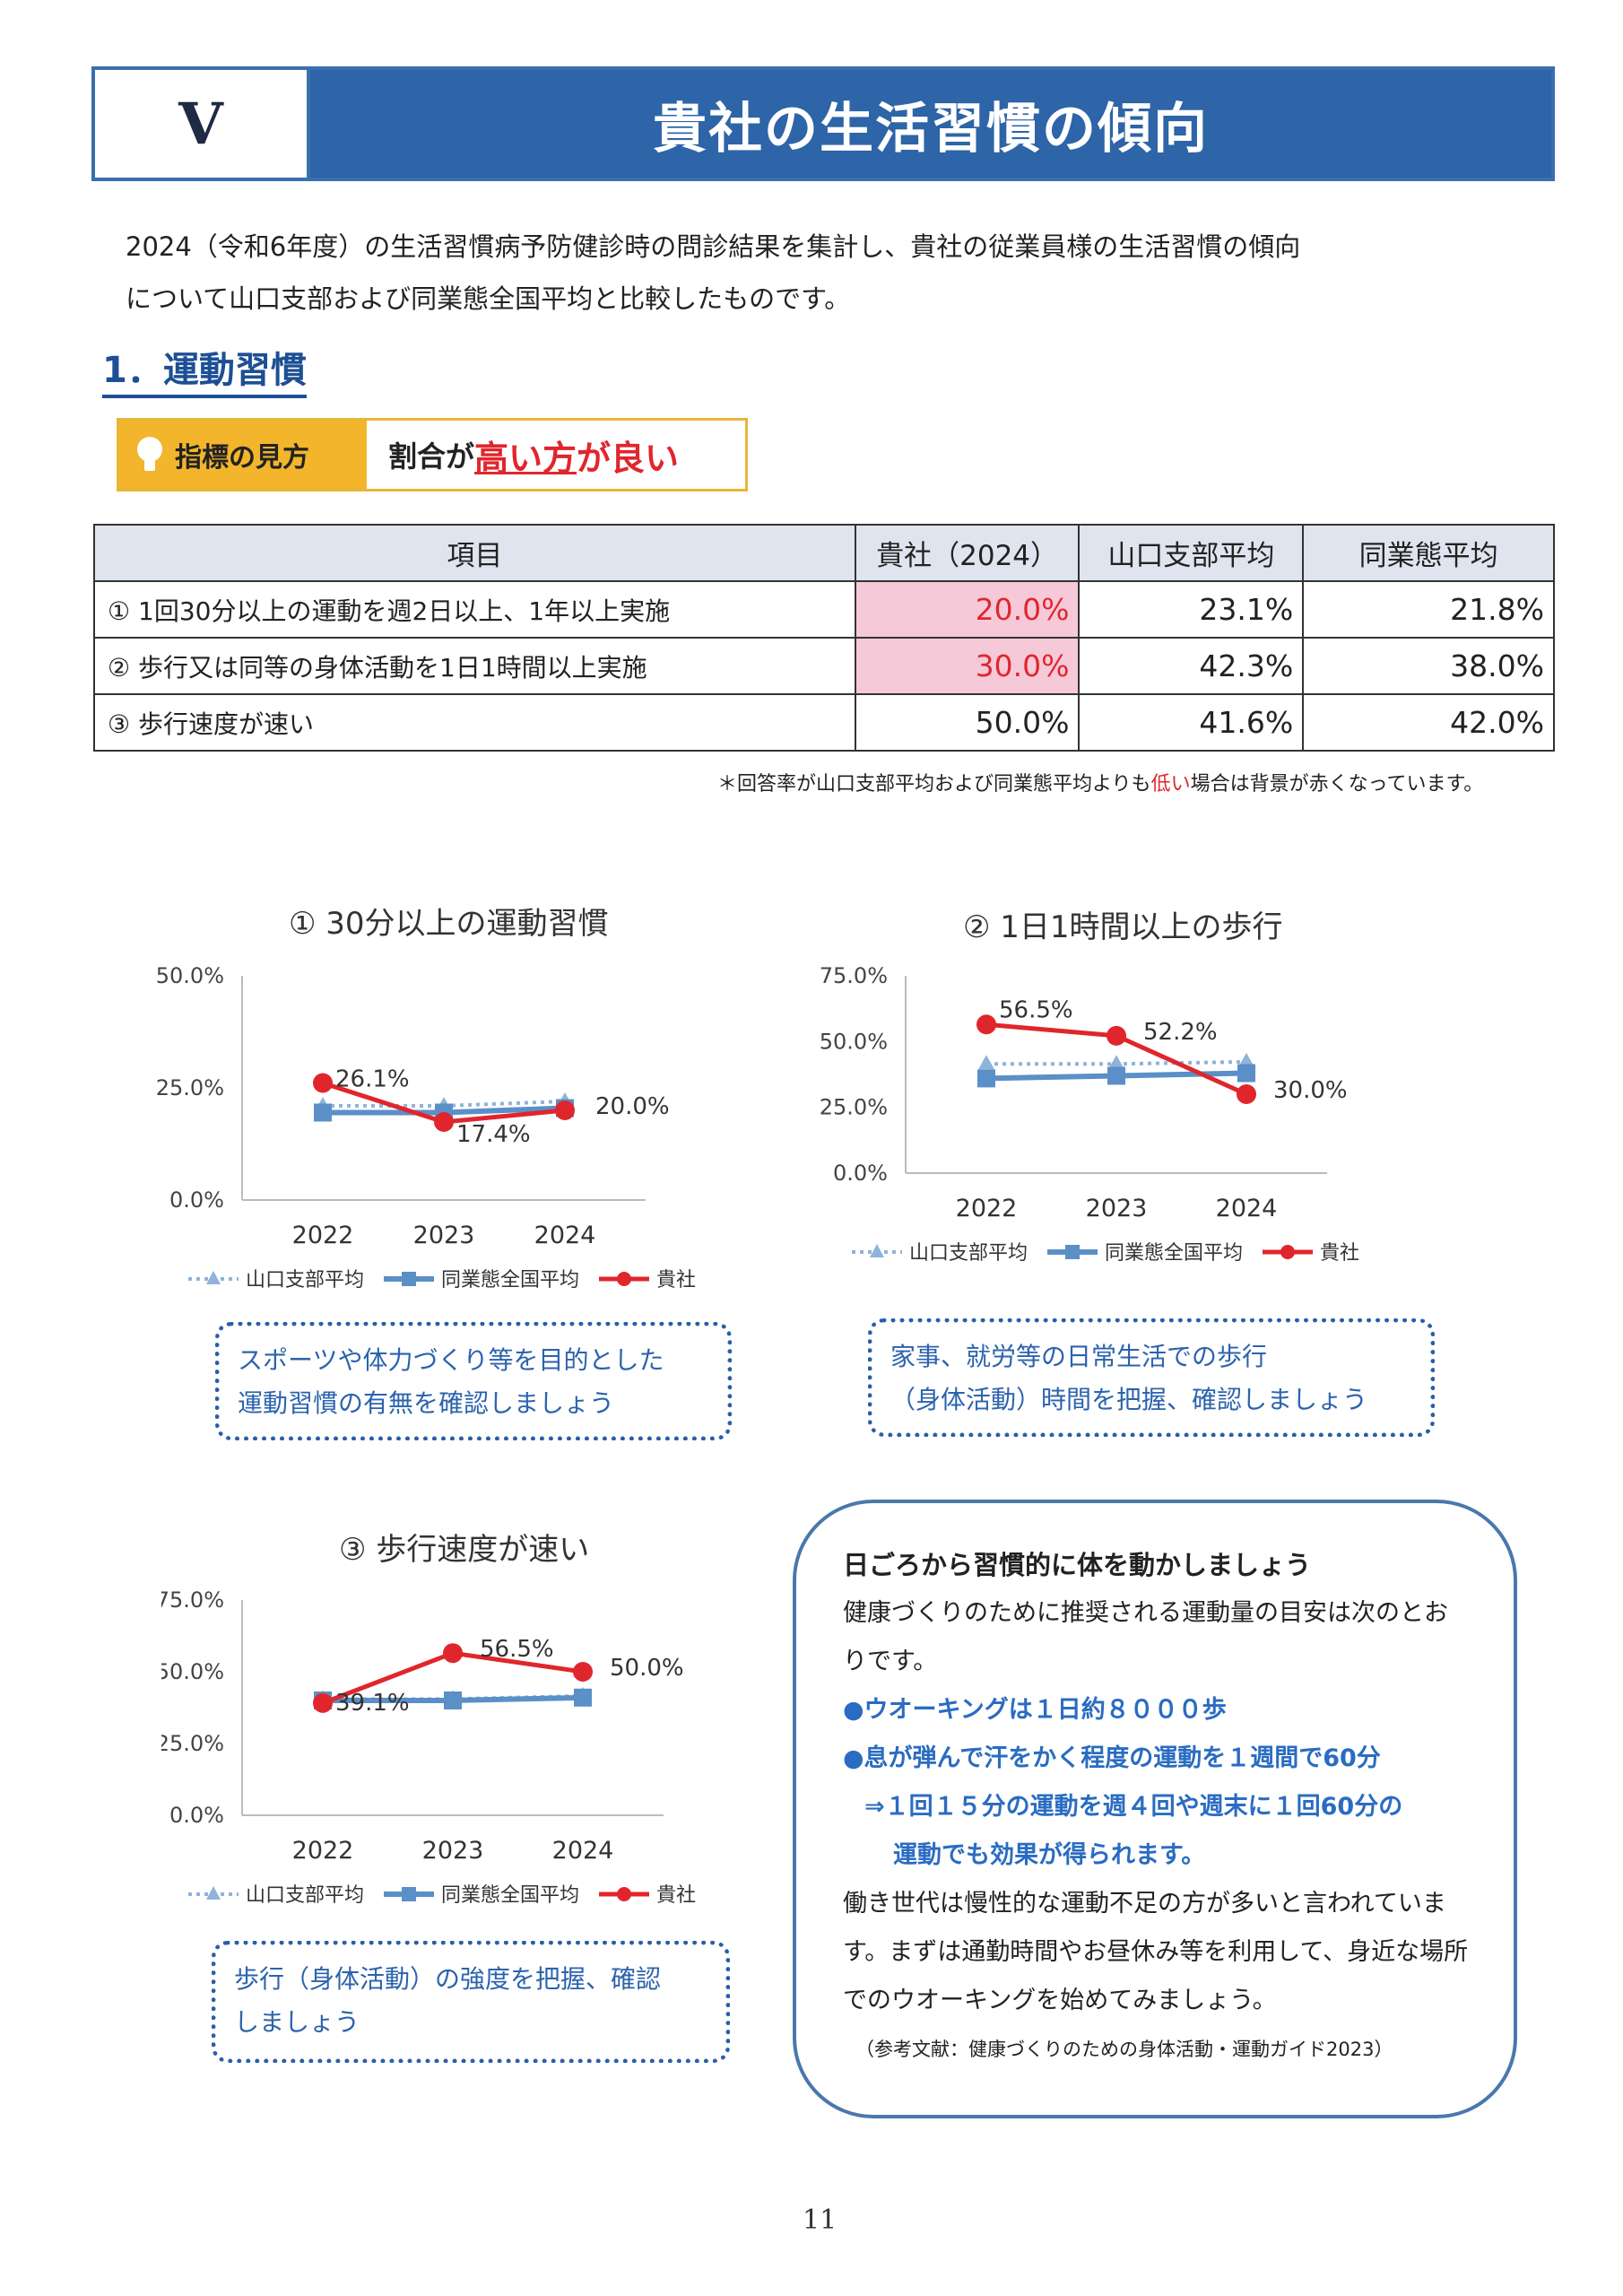 This screenshot has height=2296, width=1623. Describe the element at coordinates (474, 722) in the screenshot. I see `row-item: ③ 歩行速度が速い` at that location.